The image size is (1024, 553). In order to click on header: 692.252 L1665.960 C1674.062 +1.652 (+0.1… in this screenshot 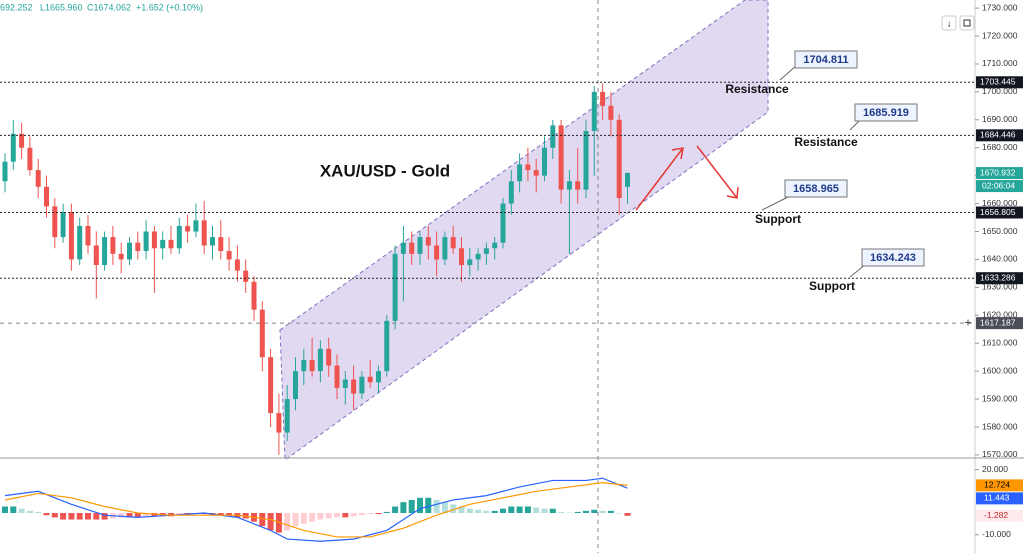, I will do `click(101, 7)`.